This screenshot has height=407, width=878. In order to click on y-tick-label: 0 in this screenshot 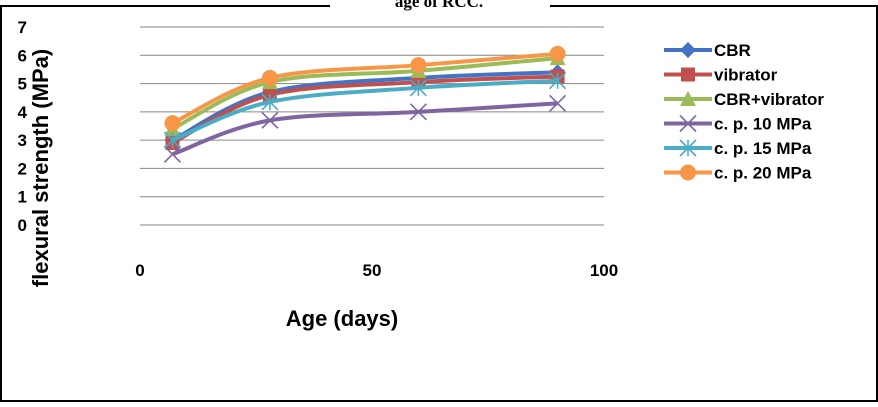, I will do `click(22, 225)`.